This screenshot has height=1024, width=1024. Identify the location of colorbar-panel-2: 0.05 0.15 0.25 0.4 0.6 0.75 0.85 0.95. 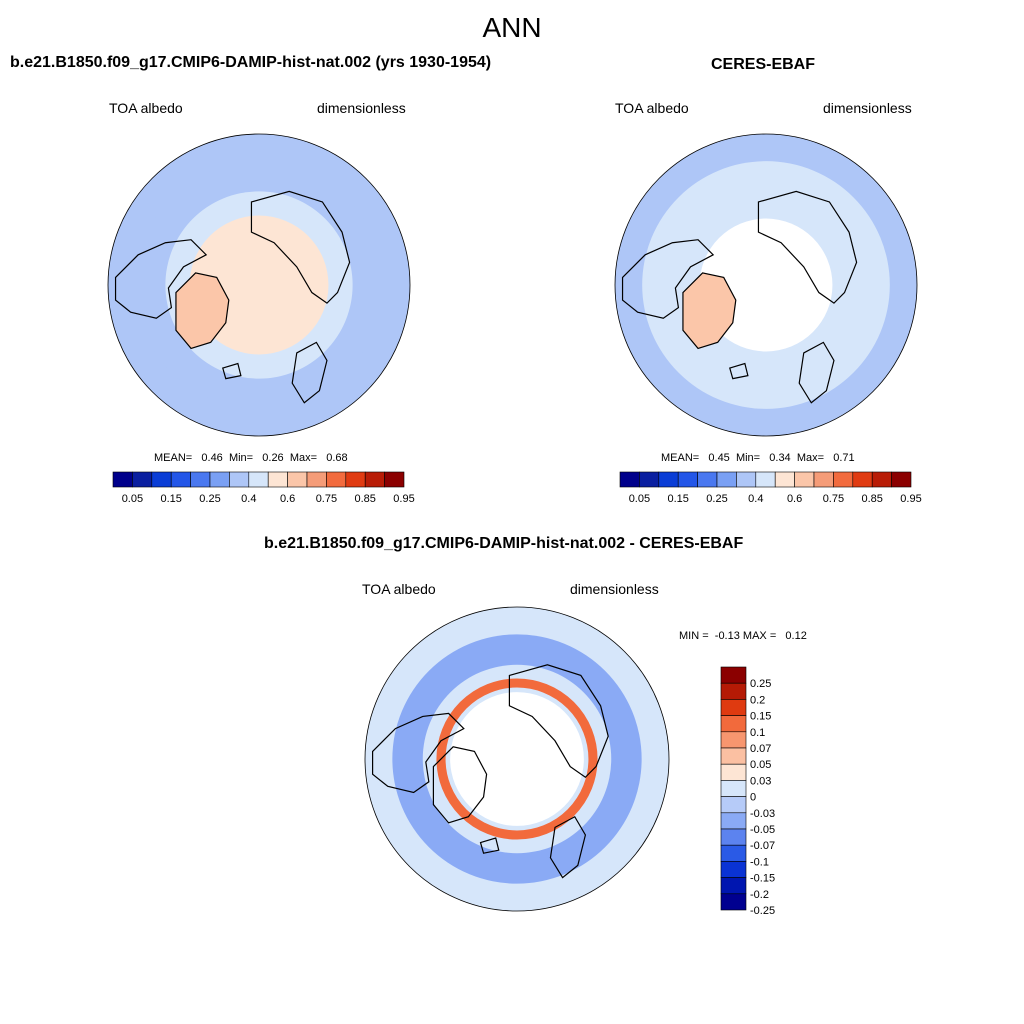
(770, 488).